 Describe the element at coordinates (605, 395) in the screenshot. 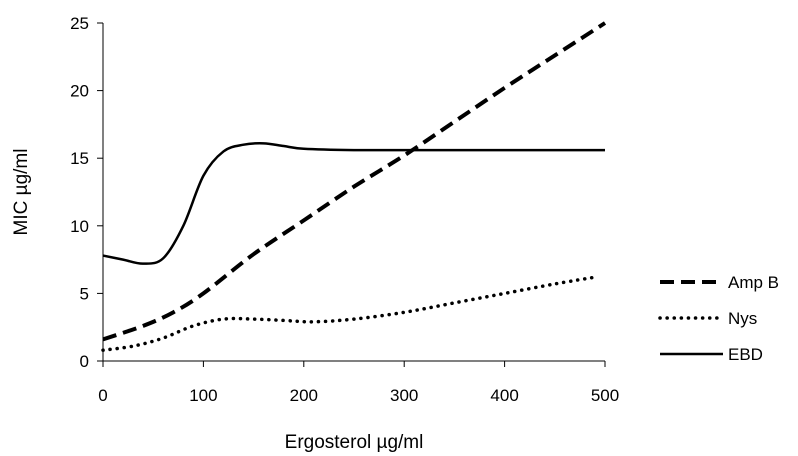

I see `x-tick-label: 500` at that location.